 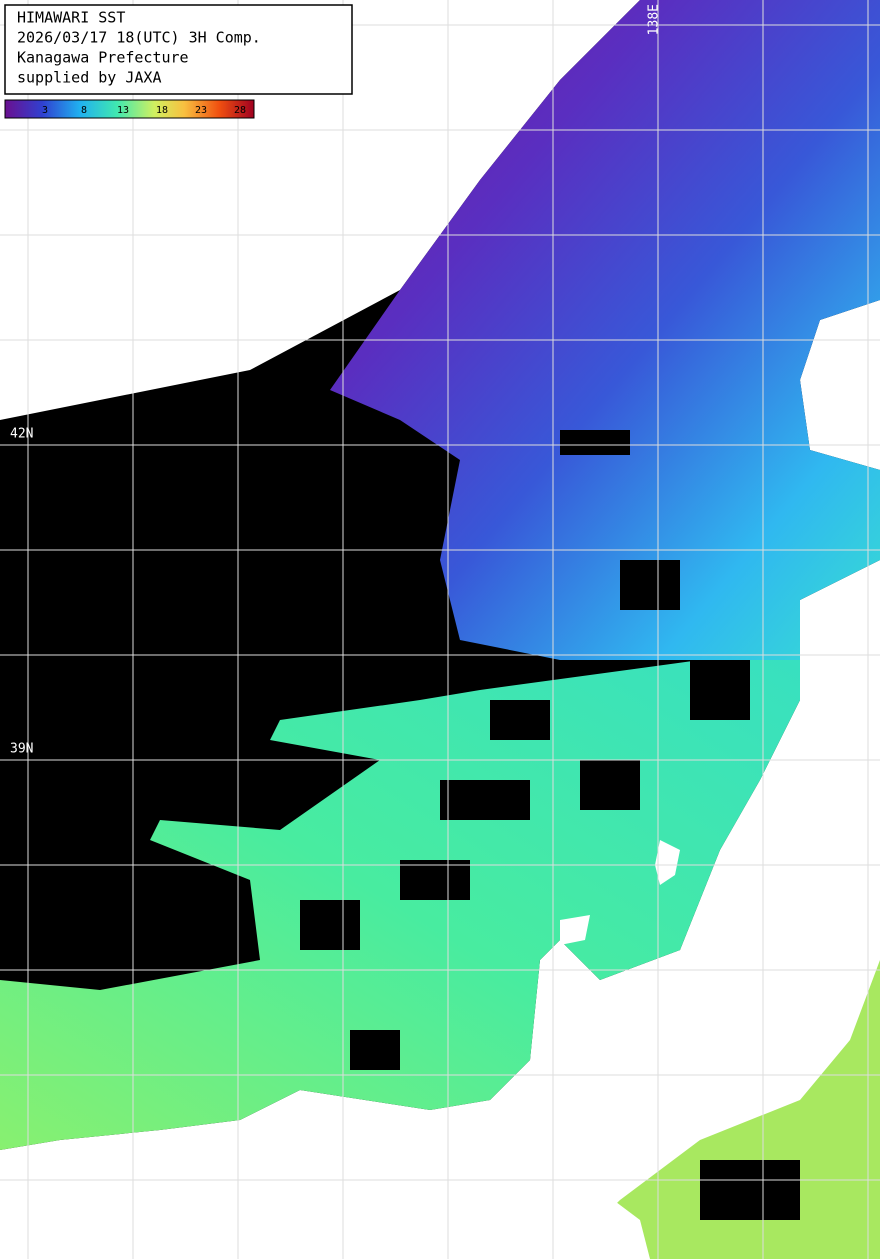 What do you see at coordinates (654, 19) in the screenshot?
I see `longitude-label: 138E` at bounding box center [654, 19].